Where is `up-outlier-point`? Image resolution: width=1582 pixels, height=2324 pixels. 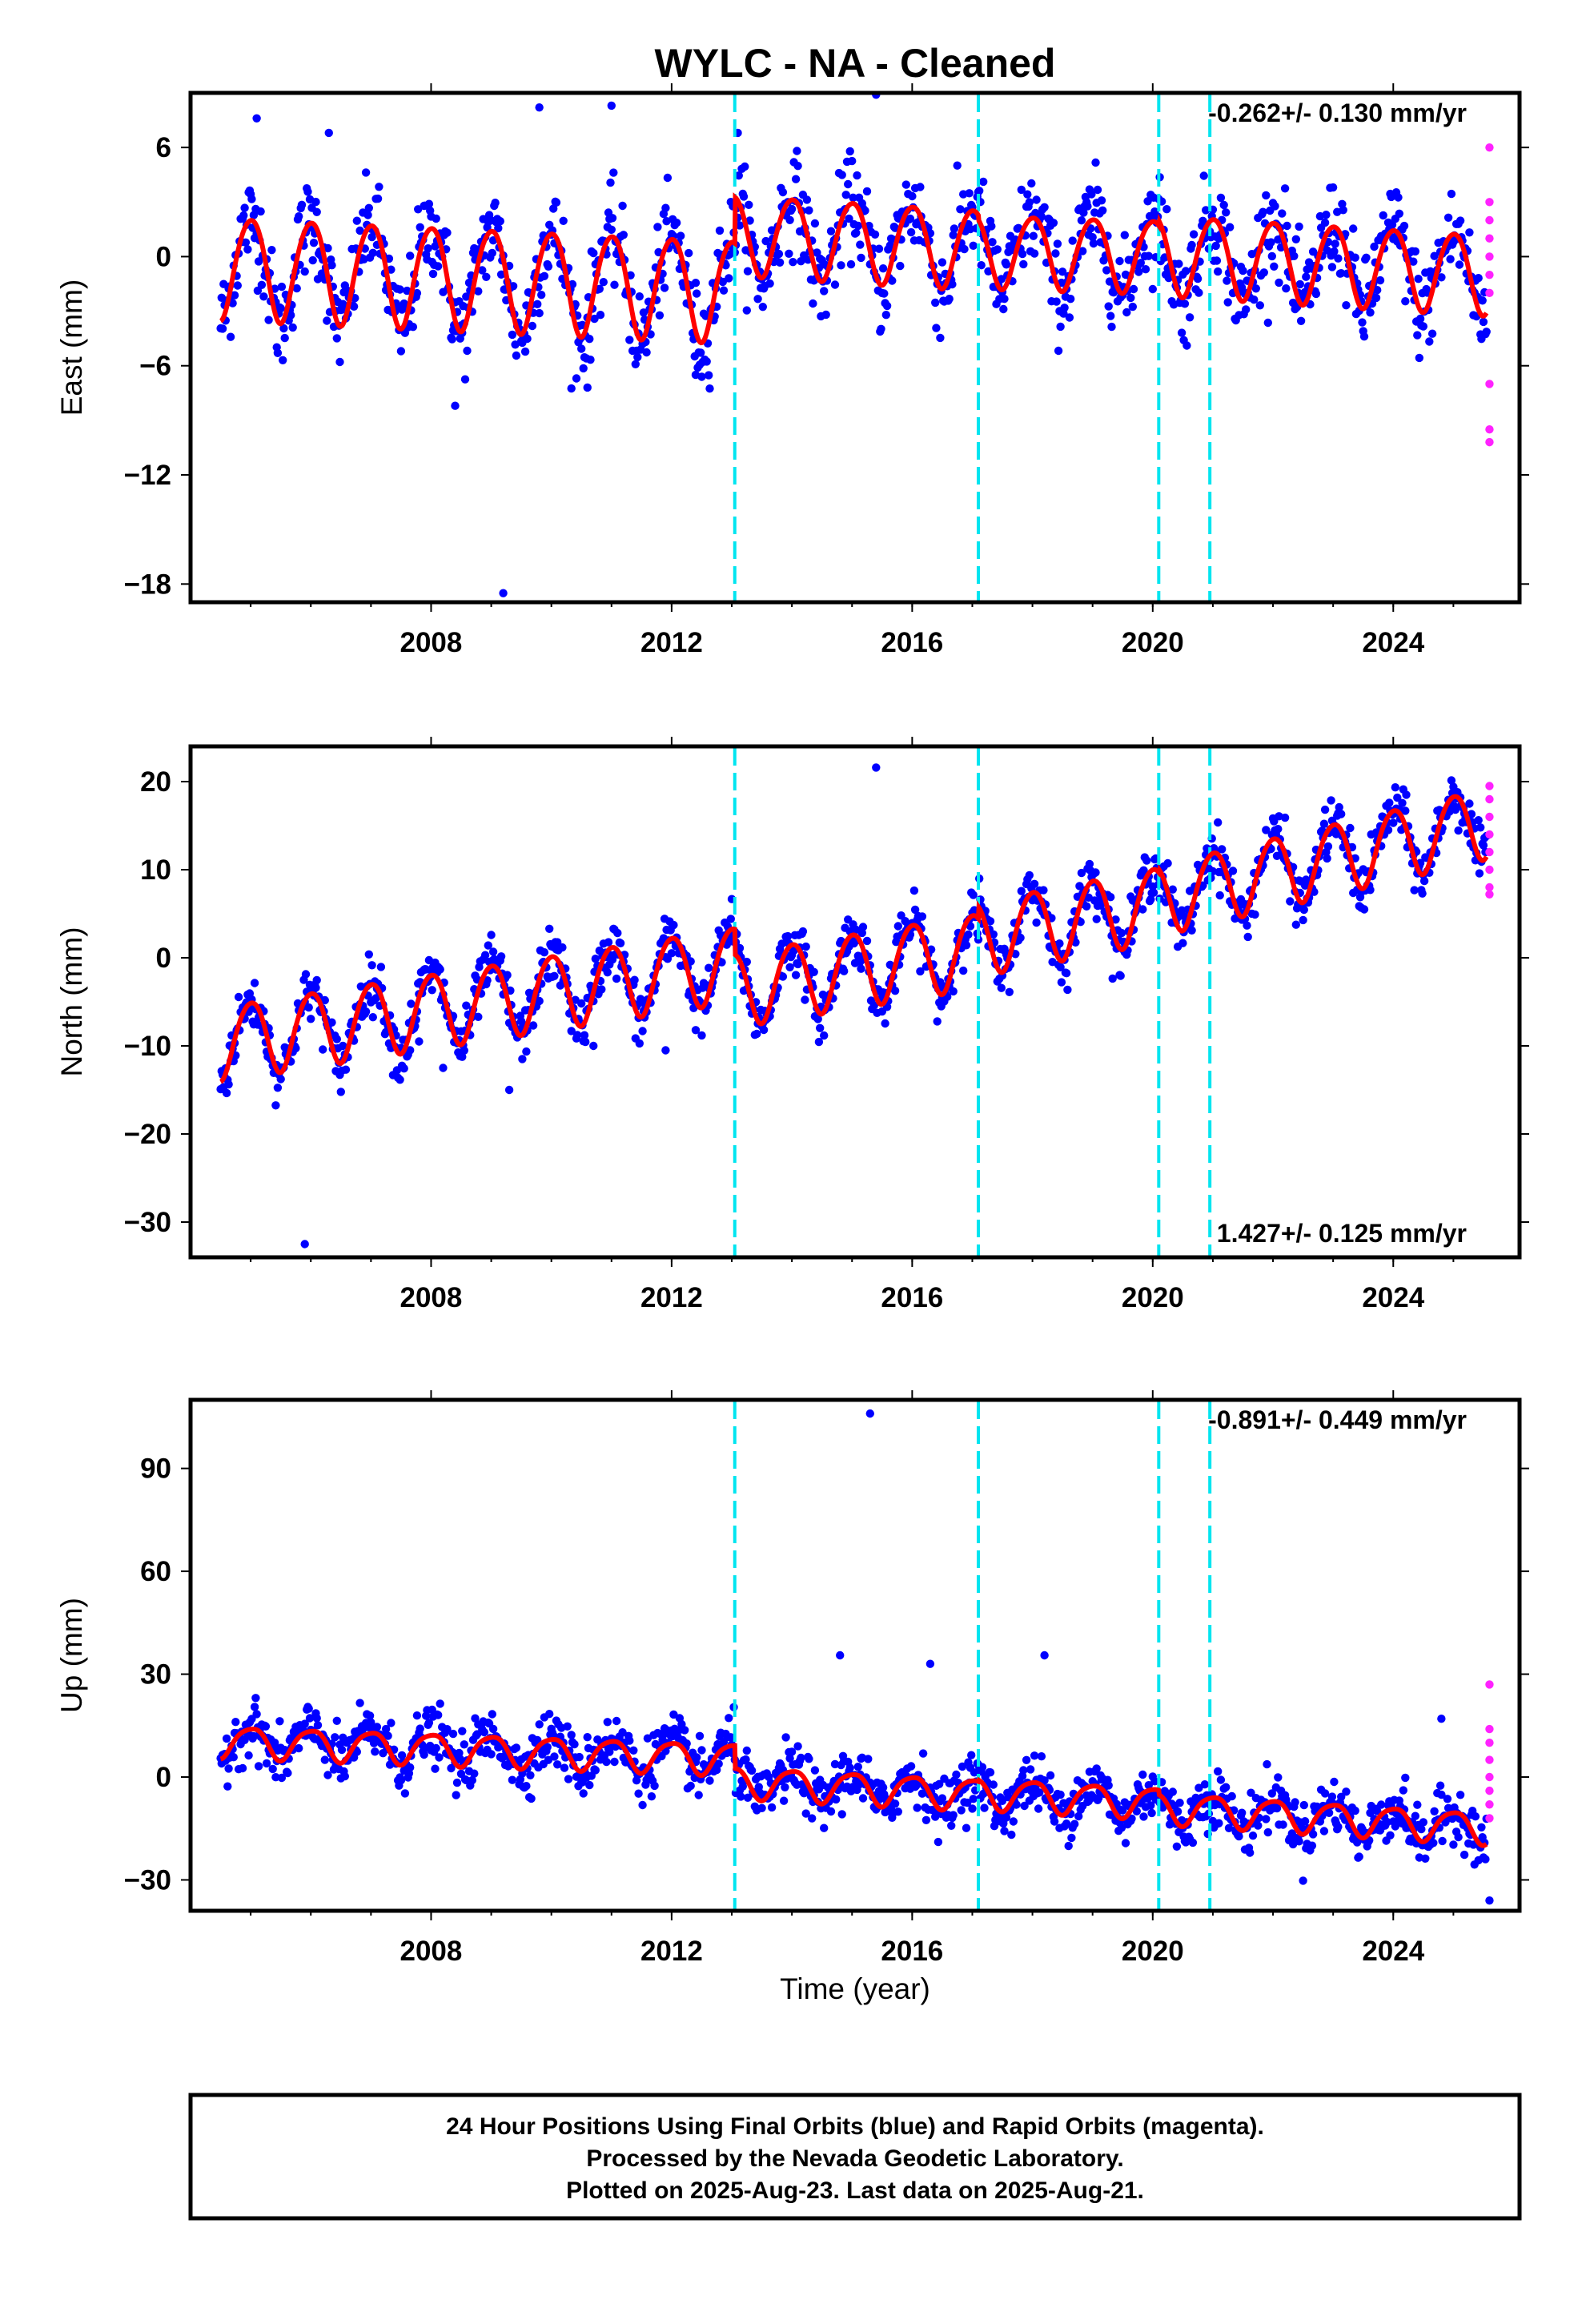 up-outlier-point is located at coordinates (1490, 1901).